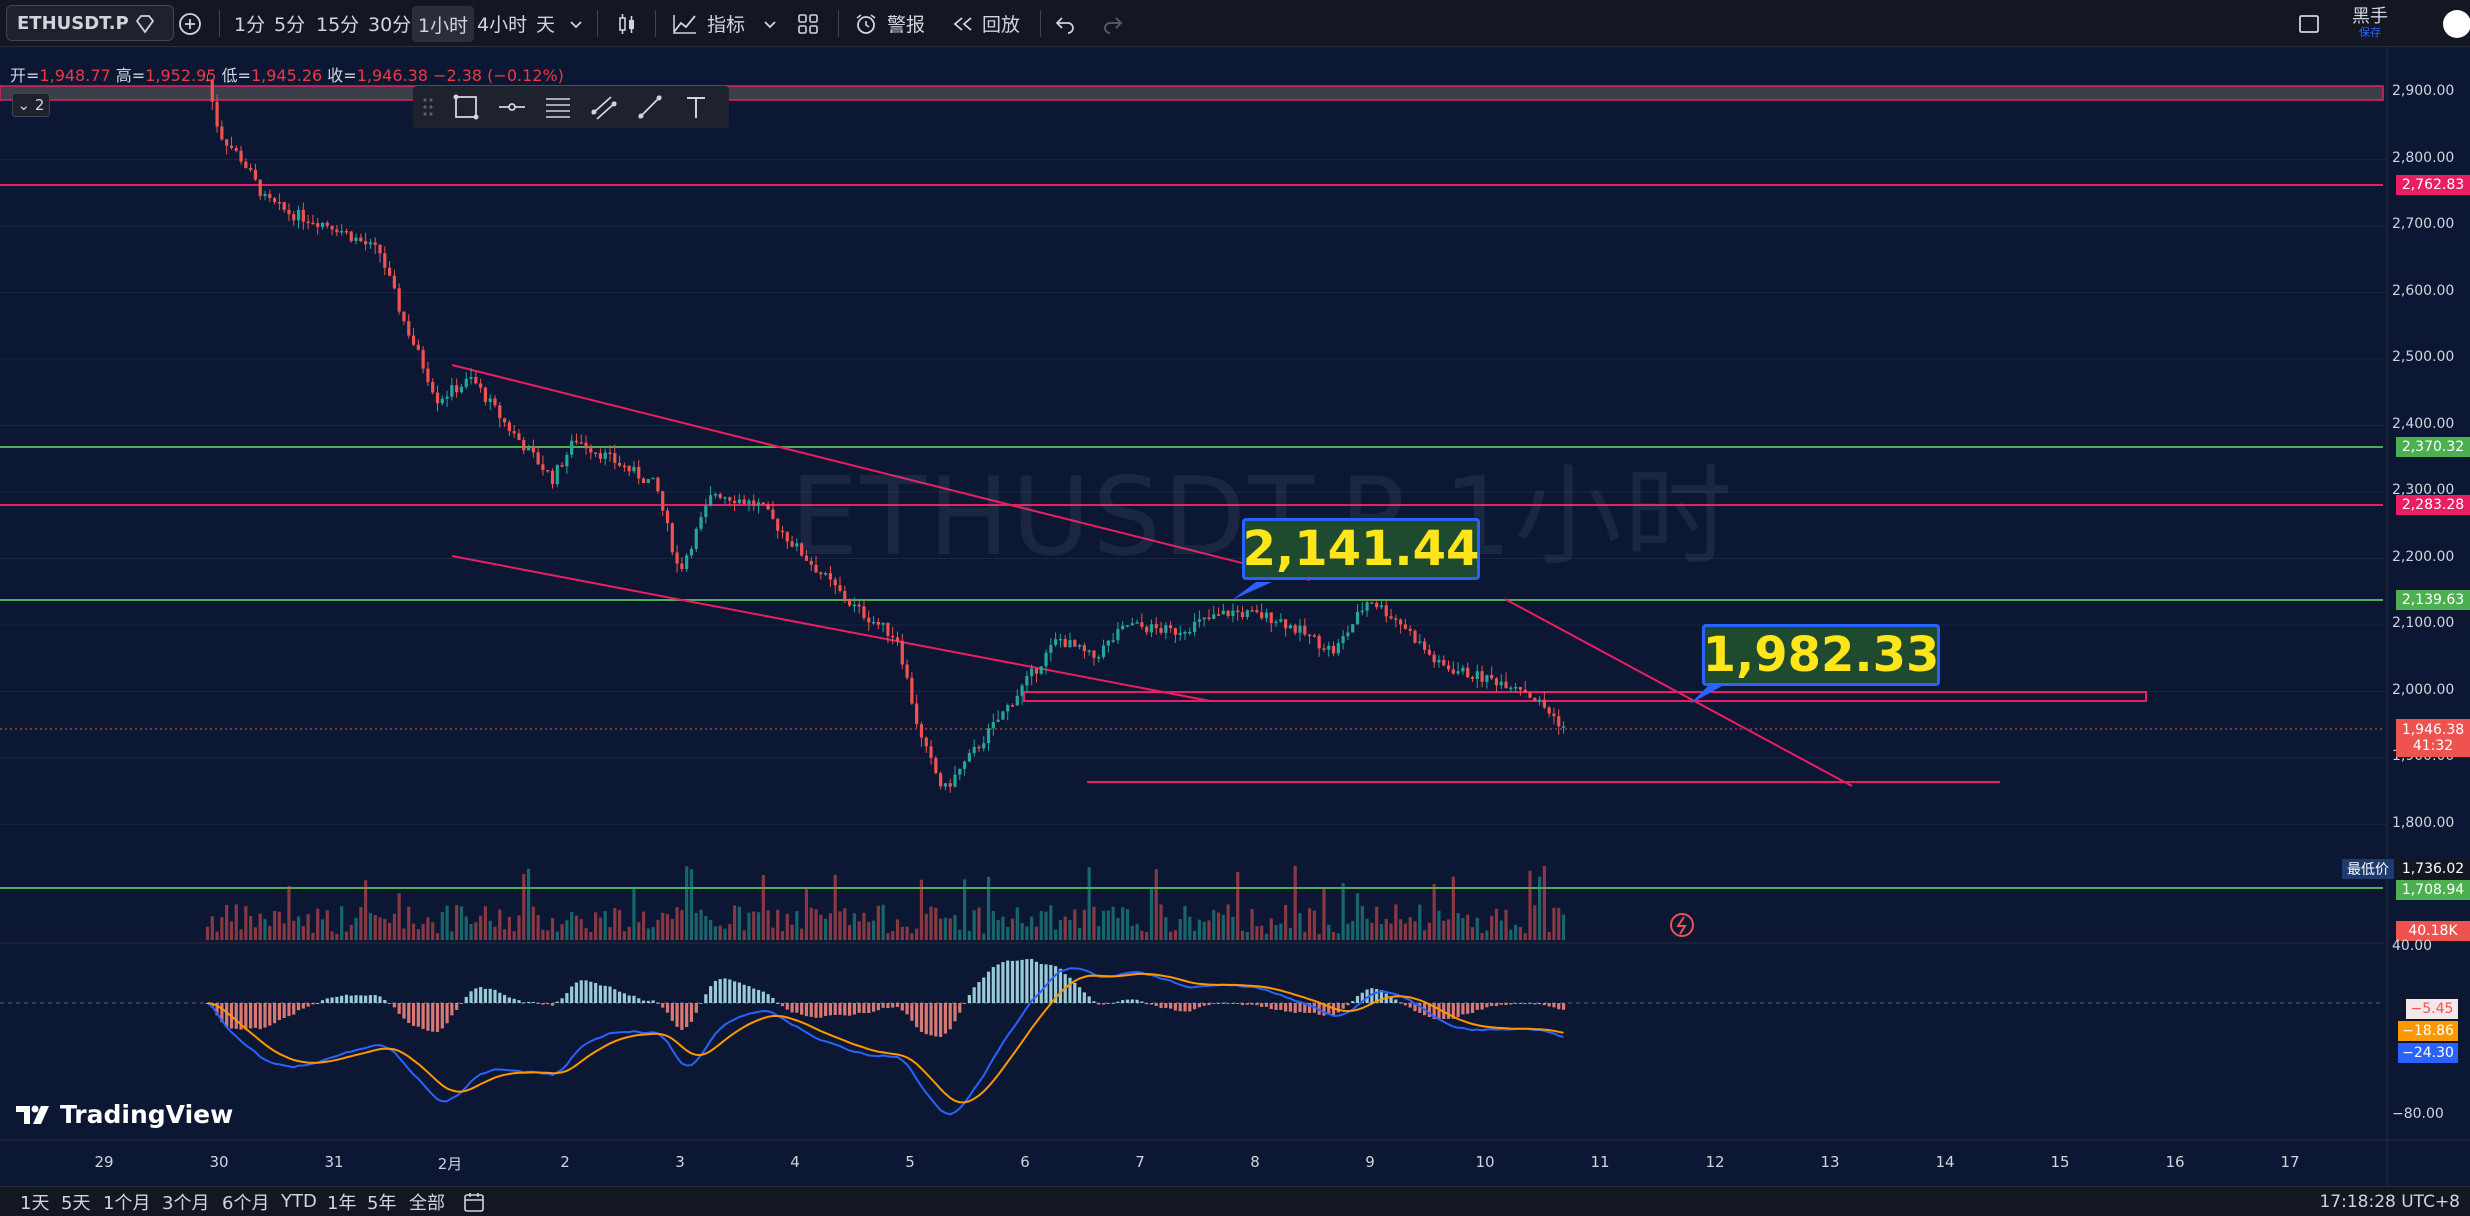 Image resolution: width=2470 pixels, height=1216 pixels. I want to click on utc-clock: 17:18:28 UTC+8, so click(2389, 1201).